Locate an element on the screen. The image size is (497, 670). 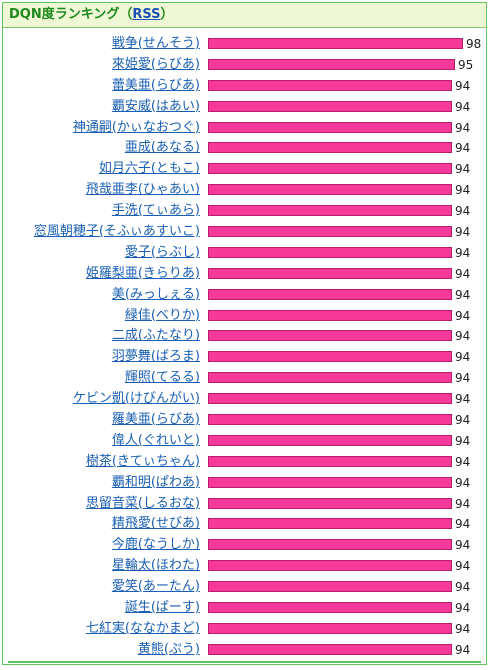
rss-link: RSS is located at coordinates (146, 14).